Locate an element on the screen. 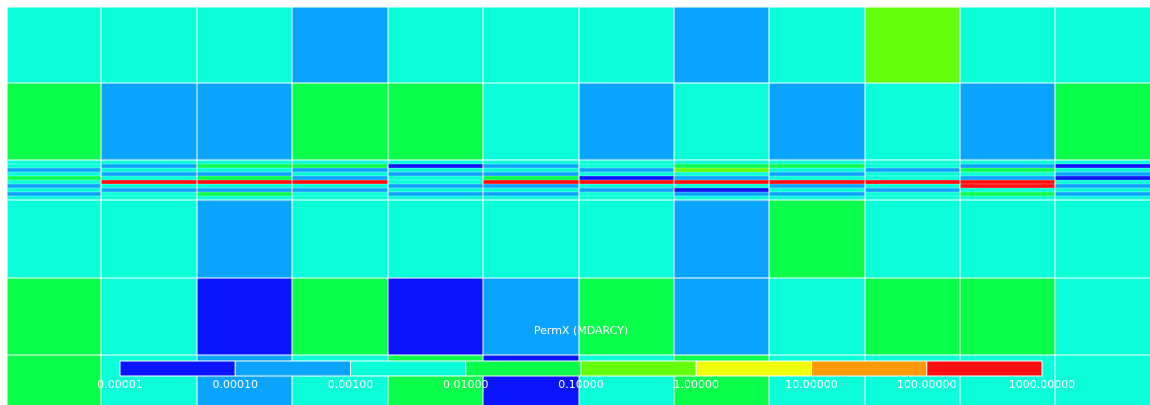 The height and width of the screenshot is (405, 1150). colorbar-tick-label: 0.10000 is located at coordinates (581, 384).